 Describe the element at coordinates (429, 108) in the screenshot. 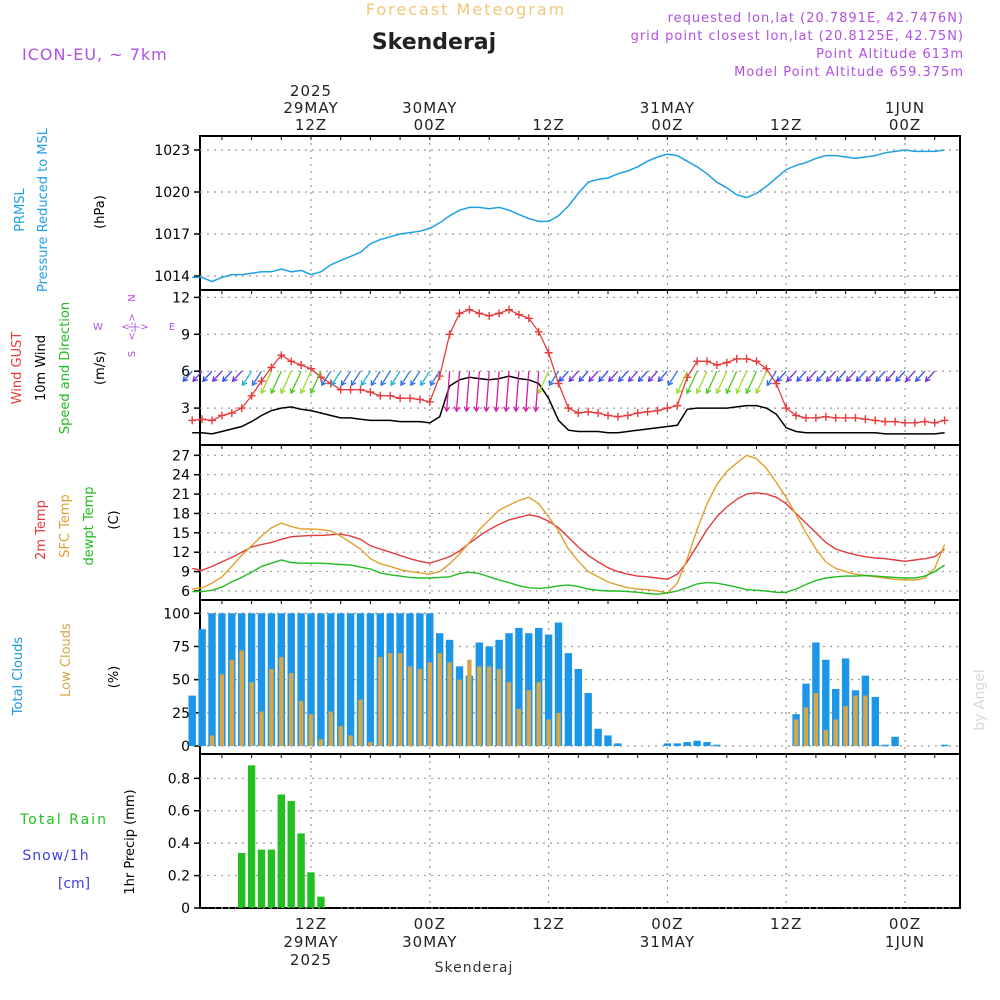

I see `time-top-label: 30MAY` at that location.